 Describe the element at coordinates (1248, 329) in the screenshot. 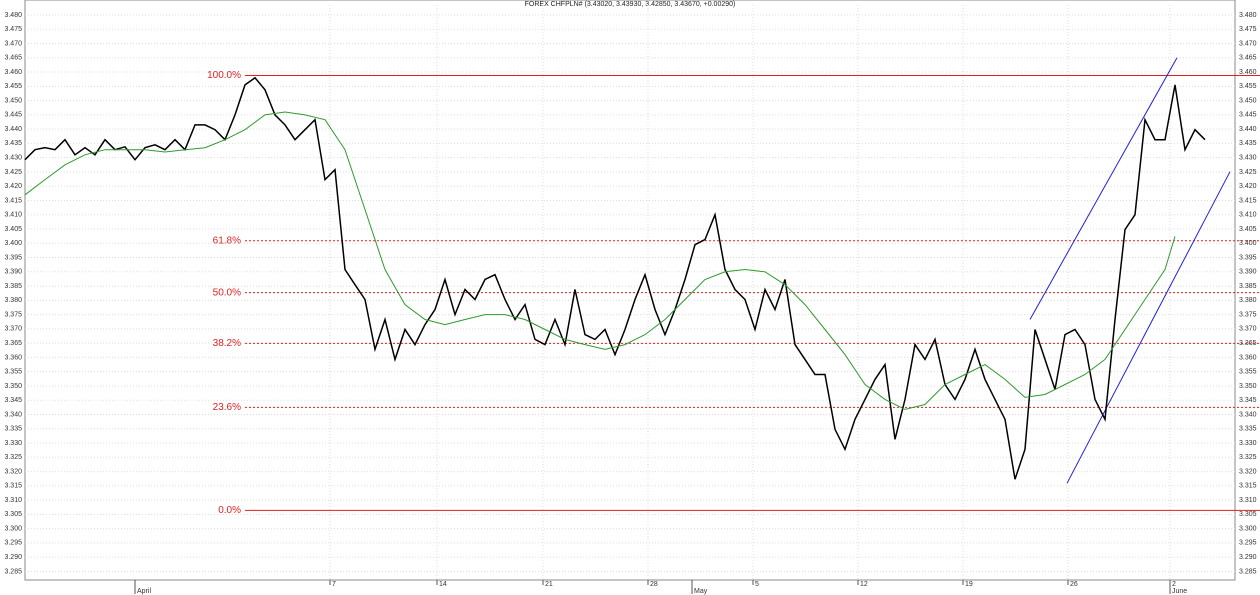

I see `y-tick-label-right: 3.370` at that location.